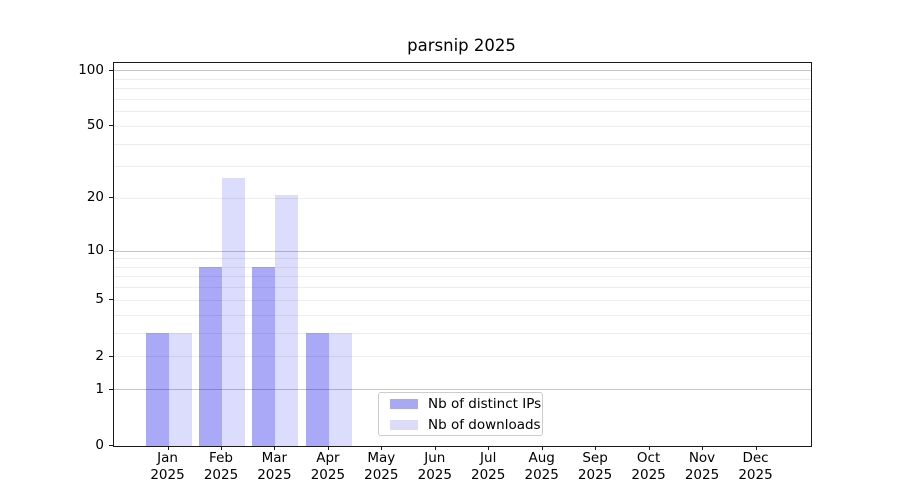 The width and height of the screenshot is (900, 500). What do you see at coordinates (702, 466) in the screenshot?
I see `x-tick-label-nov: Nov 2025` at bounding box center [702, 466].